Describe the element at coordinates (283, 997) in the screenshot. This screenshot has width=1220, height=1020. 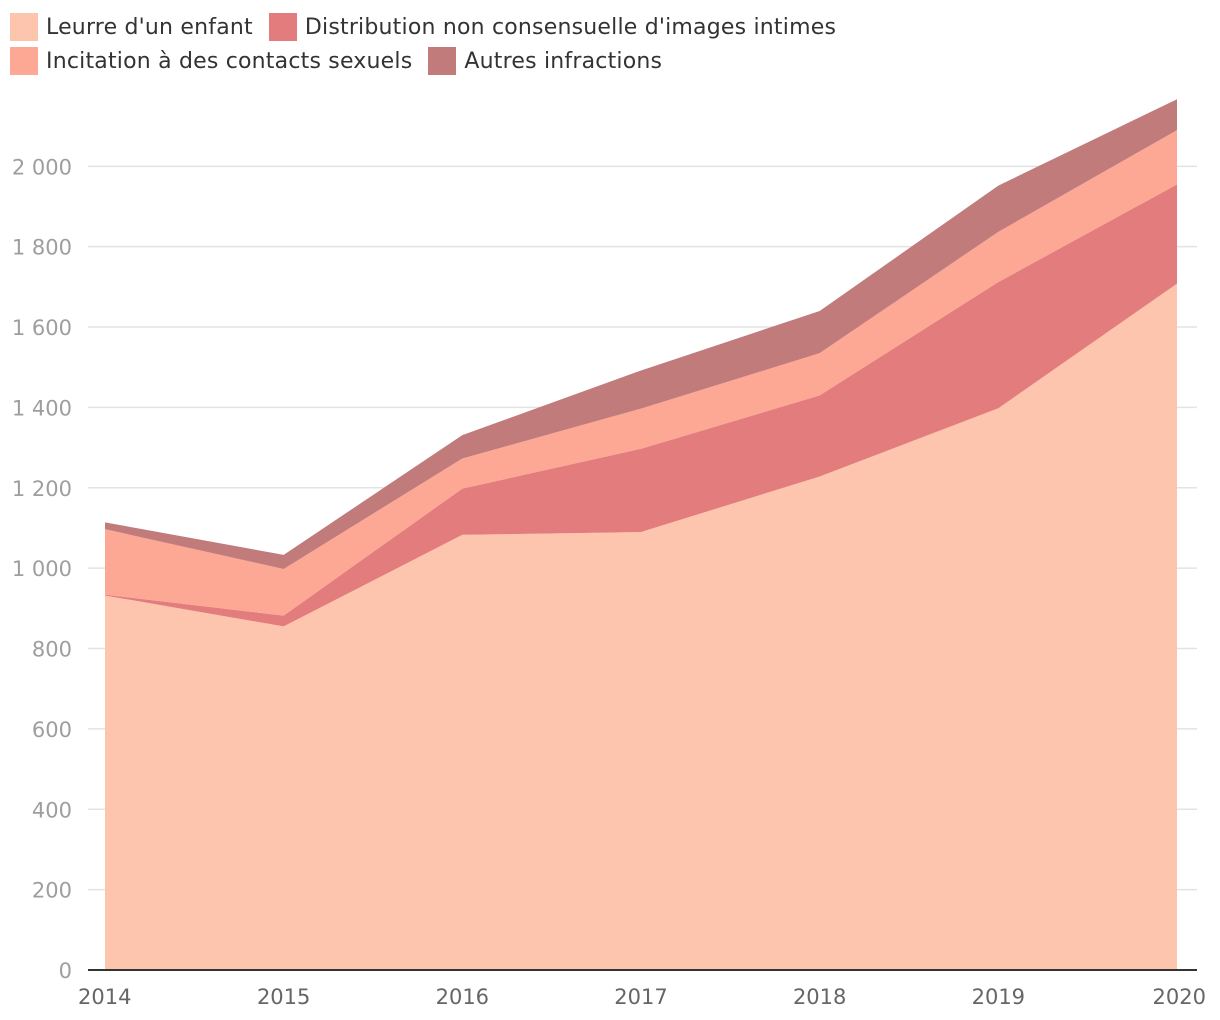
I see `x-tick-label: 2015` at that location.